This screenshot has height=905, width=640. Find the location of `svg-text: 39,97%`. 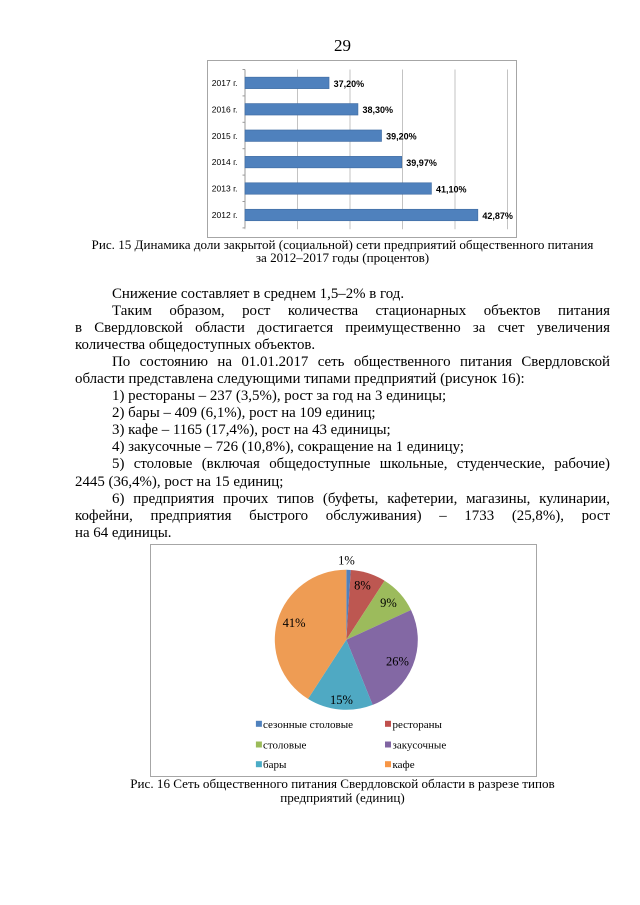

svg-text: 39,97% is located at coordinates (421, 163).